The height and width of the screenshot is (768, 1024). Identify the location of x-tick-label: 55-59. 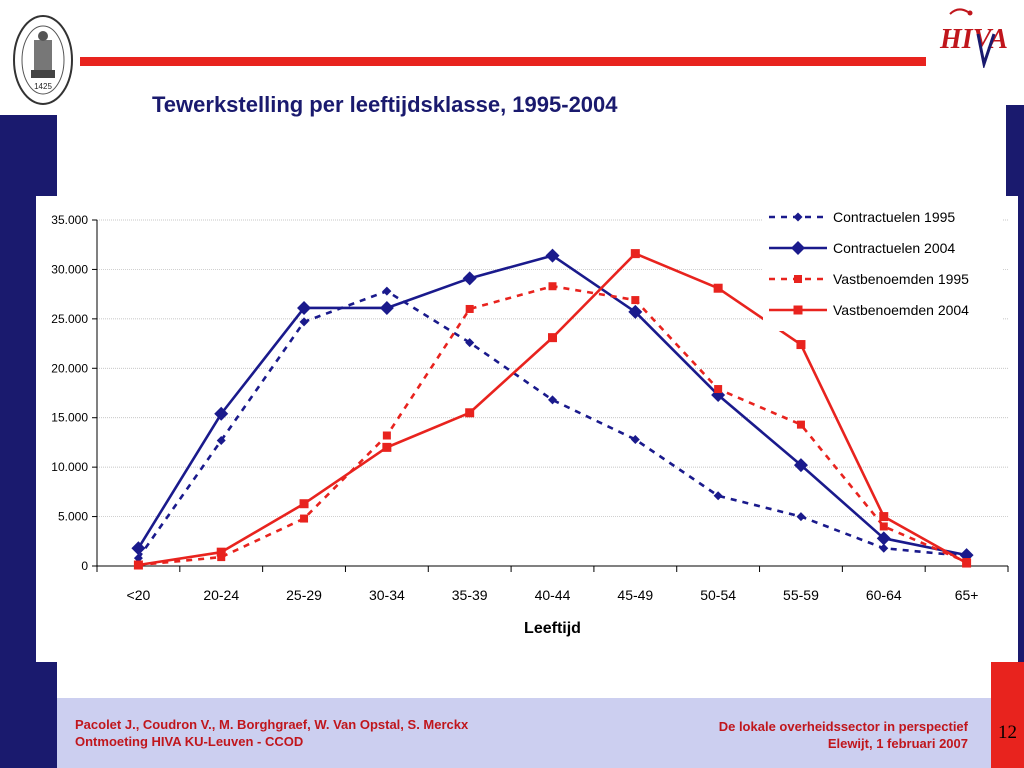
(801, 595).